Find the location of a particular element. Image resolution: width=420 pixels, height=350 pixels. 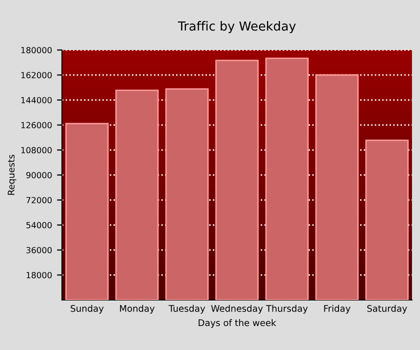

x-axis-title: Days of the week is located at coordinates (237, 323).